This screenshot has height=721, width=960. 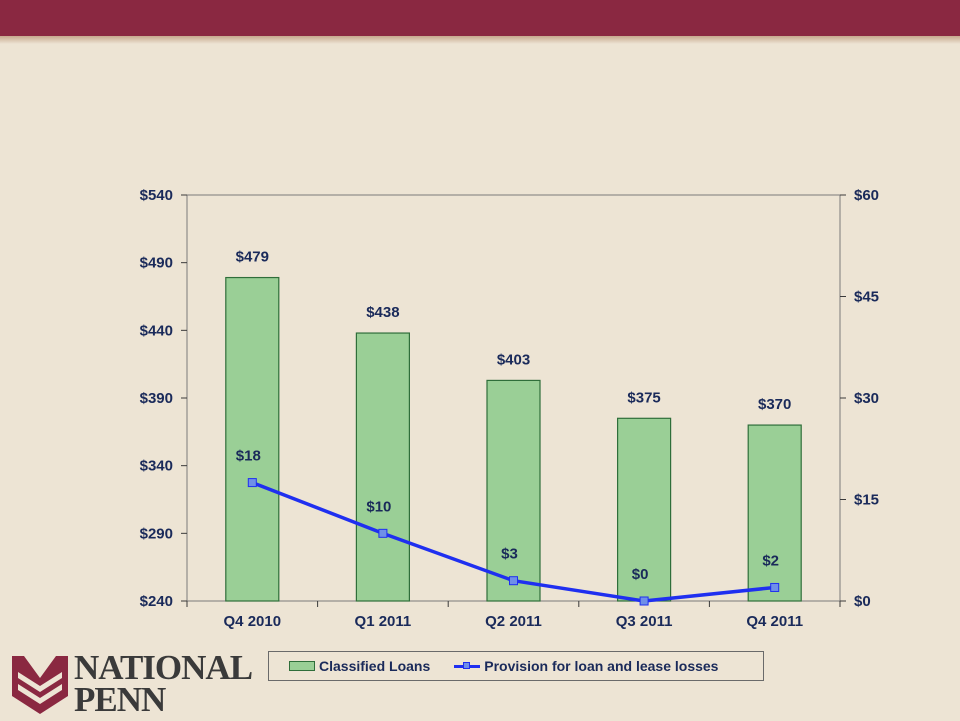 I want to click on left-tick-label: $390, so click(x=156, y=398).